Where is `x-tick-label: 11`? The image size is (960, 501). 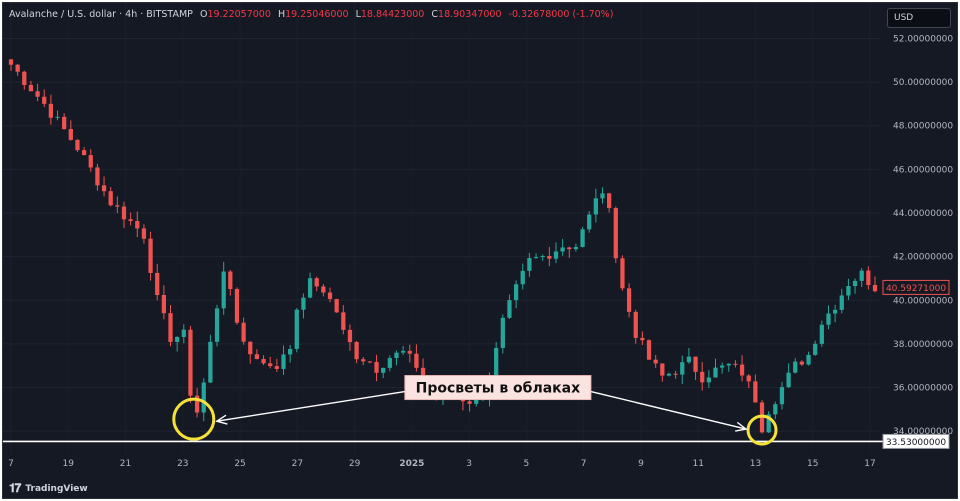 x-tick-label: 11 is located at coordinates (697, 464).